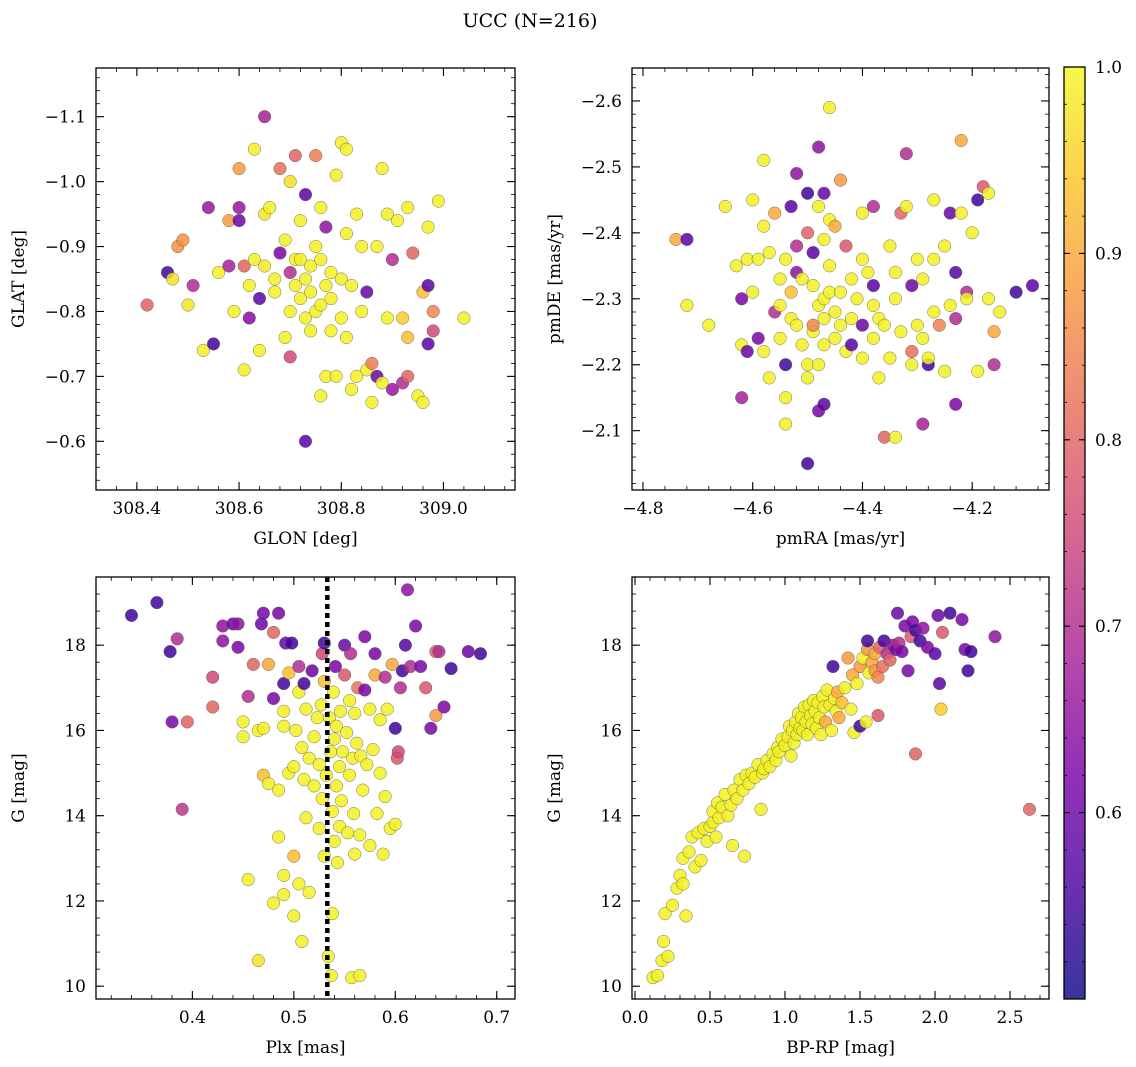  Describe the element at coordinates (841, 795) in the screenshot. I see `scatter-points` at that location.